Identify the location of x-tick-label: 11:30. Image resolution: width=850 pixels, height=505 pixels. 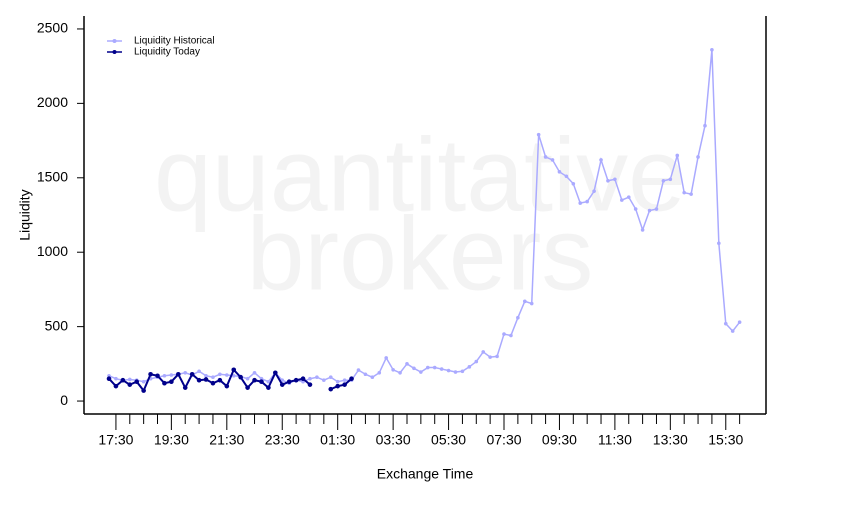
(615, 440).